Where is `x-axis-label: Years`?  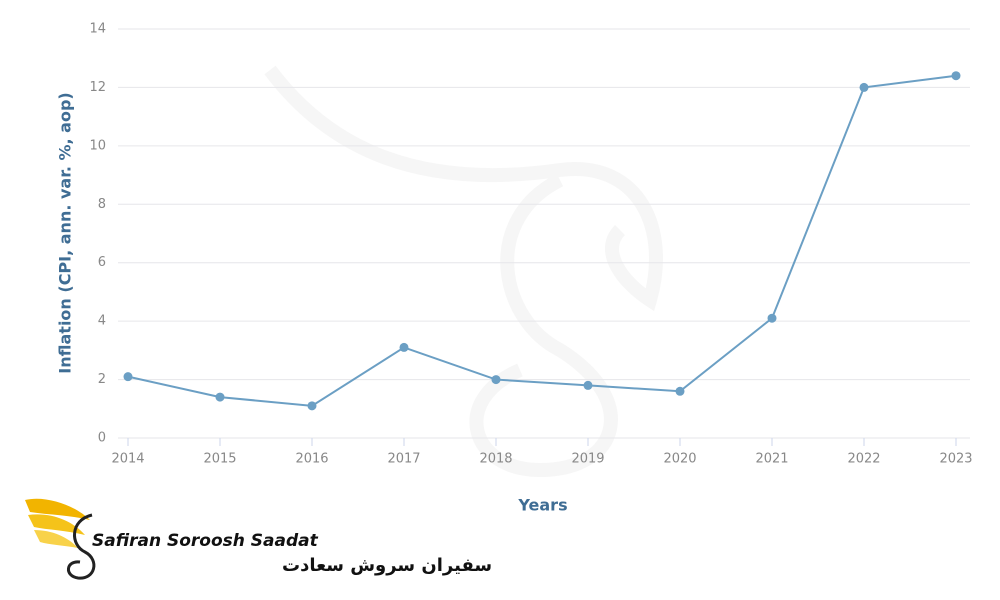 x-axis-label: Years is located at coordinates (542, 505).